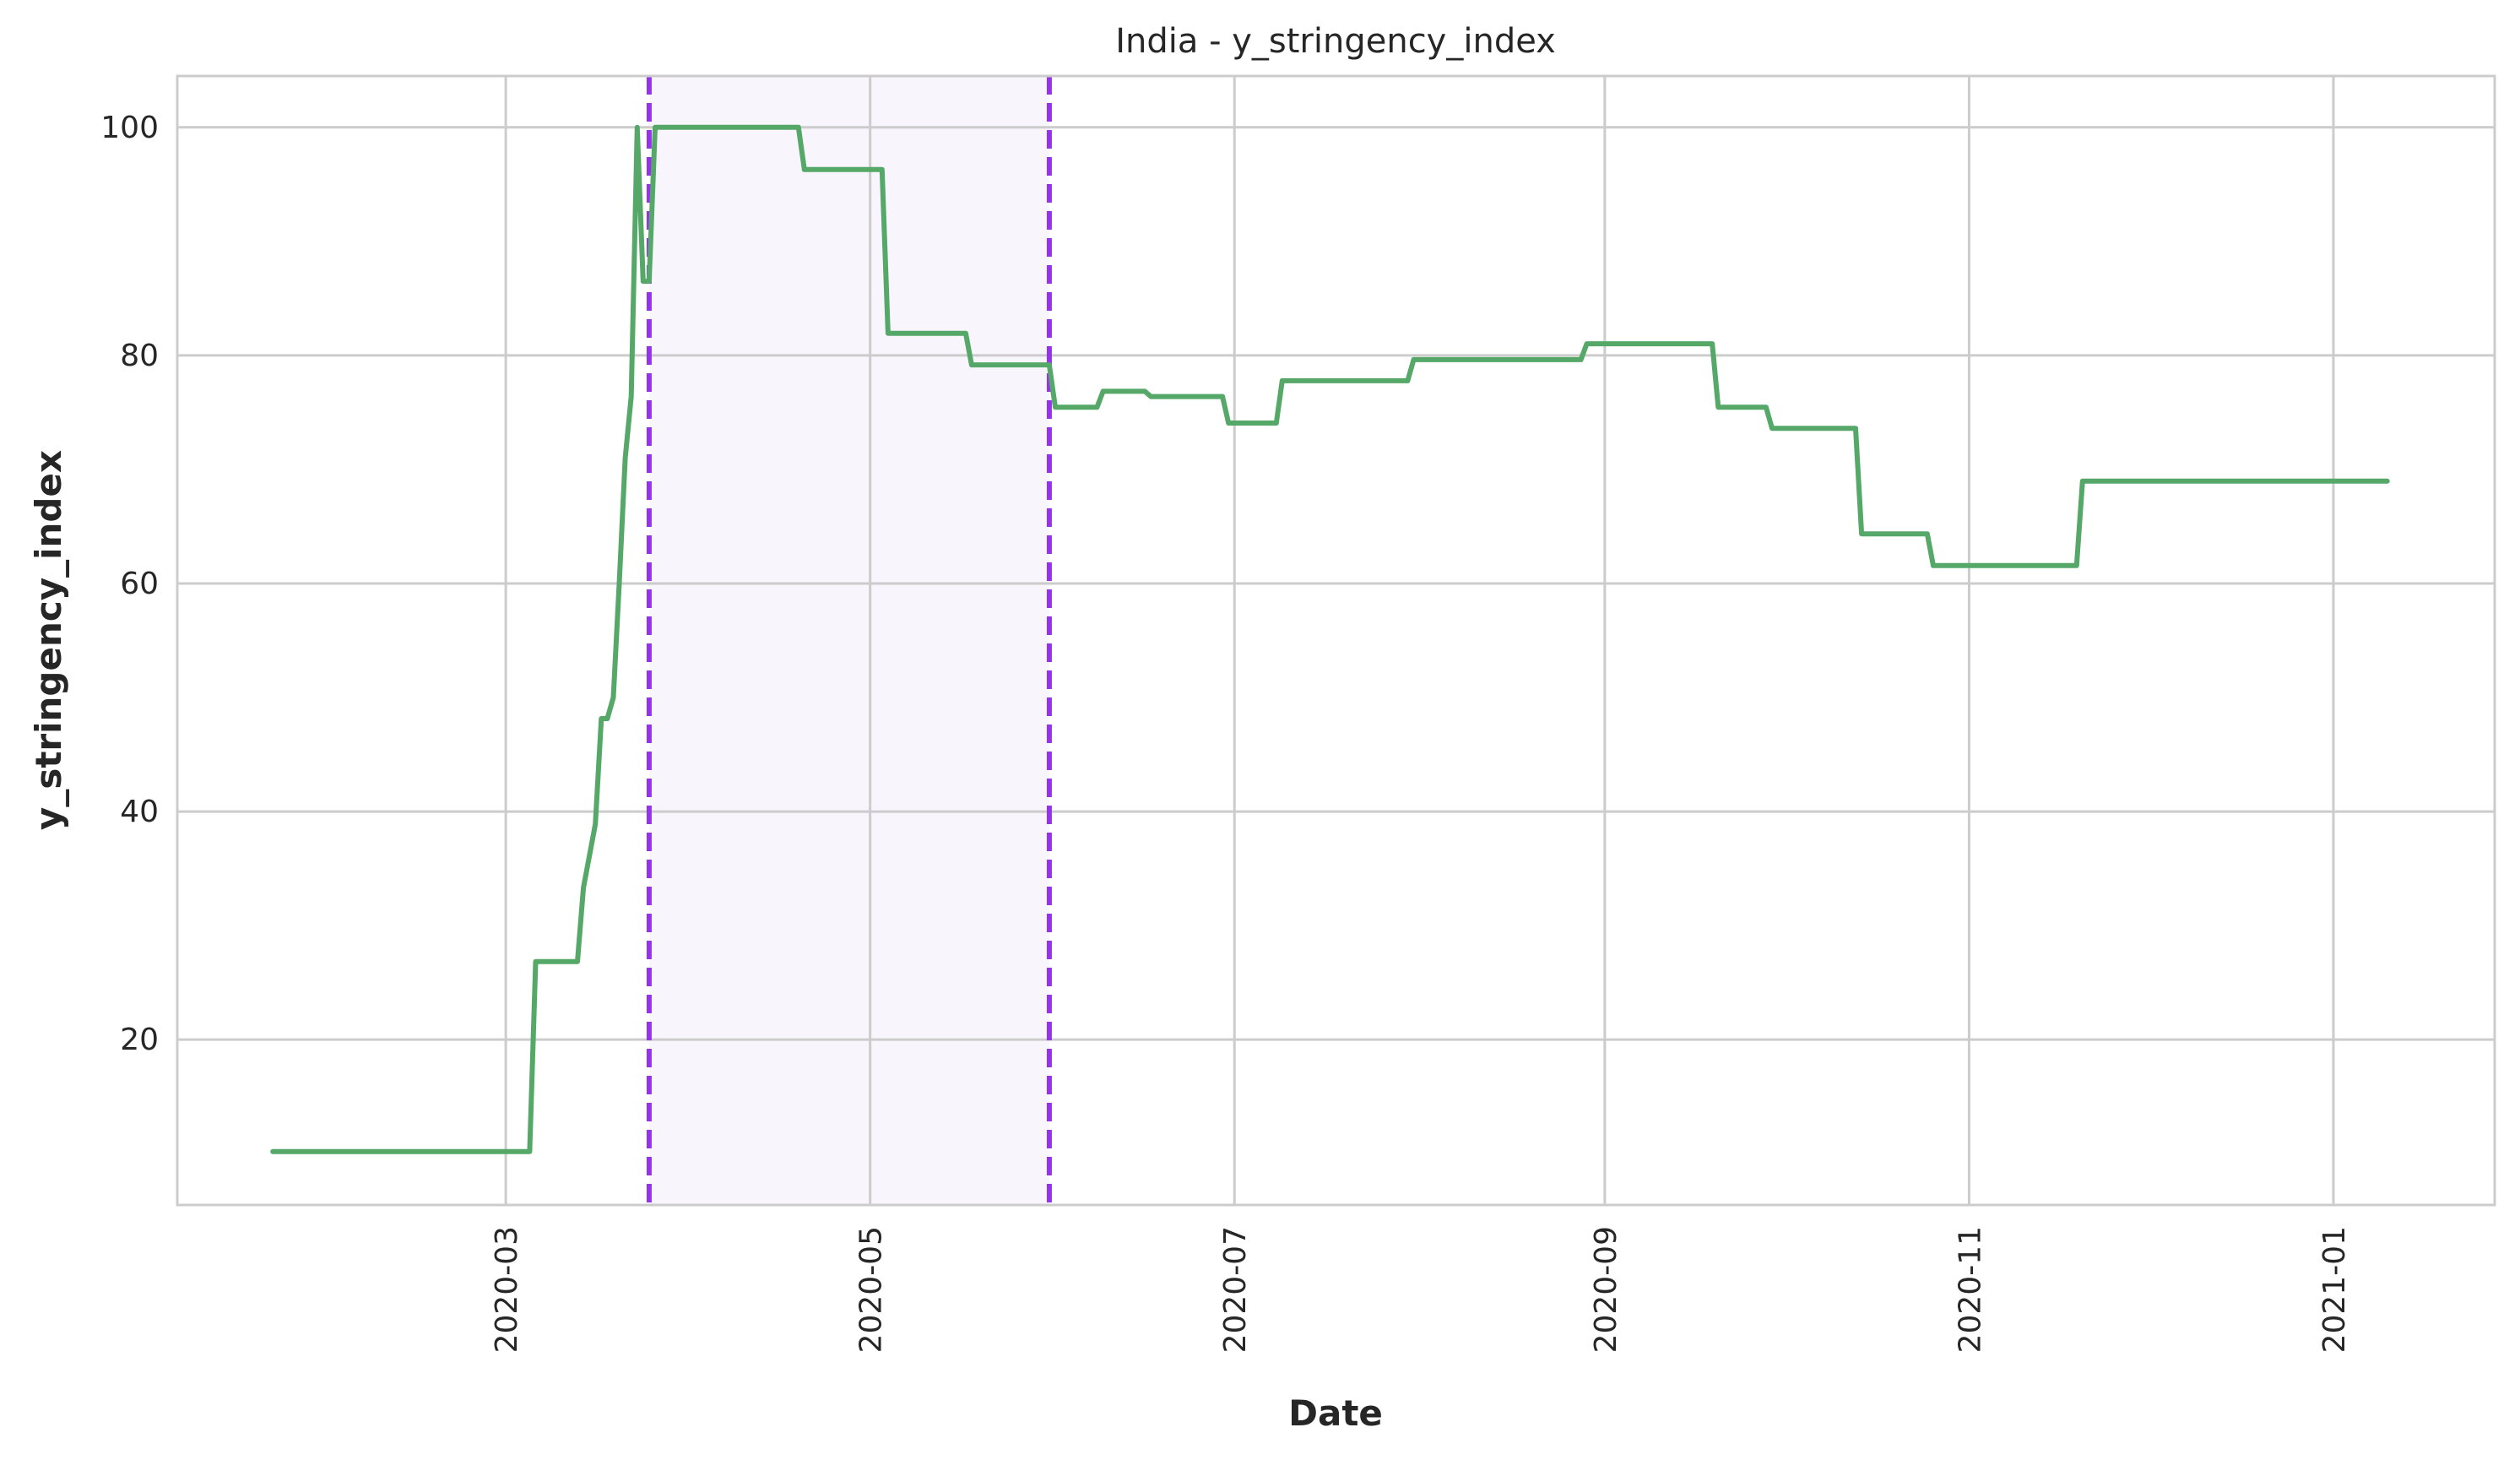 Image resolution: width=2520 pixels, height=1460 pixels. What do you see at coordinates (1335, 42) in the screenshot?
I see `chart-title: India - y_stringency_index` at bounding box center [1335, 42].